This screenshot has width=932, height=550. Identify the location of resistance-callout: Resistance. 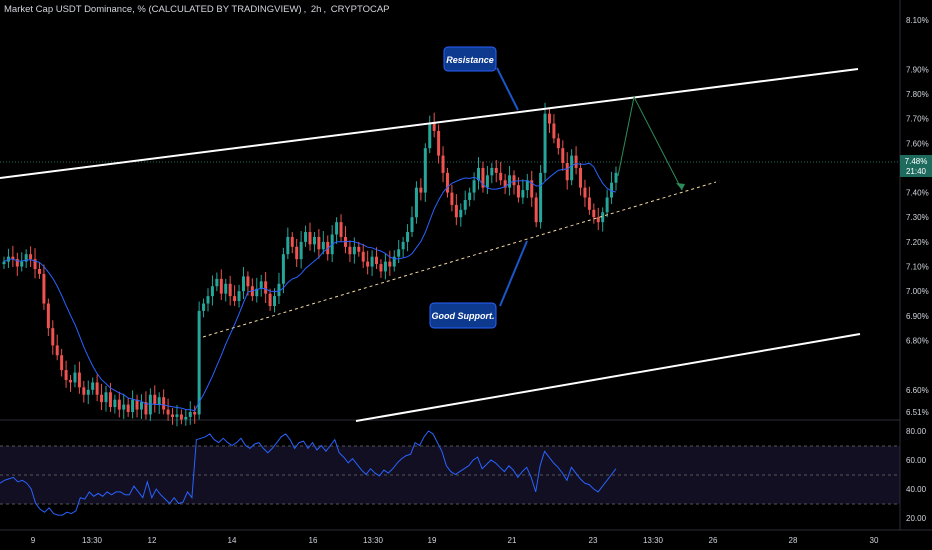
(481, 78).